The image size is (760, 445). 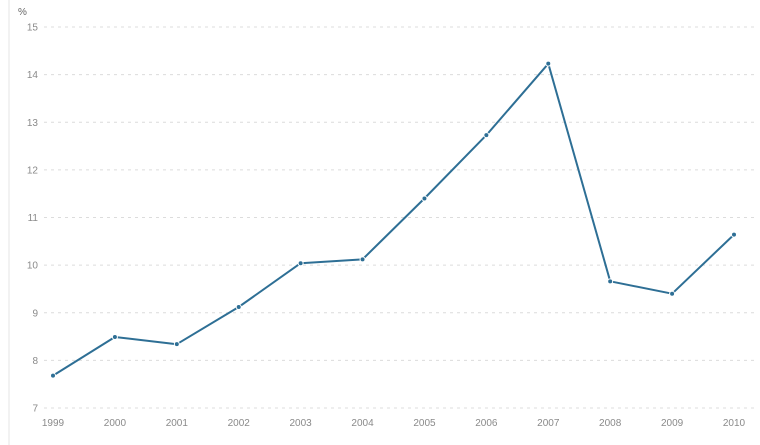 What do you see at coordinates (548, 423) in the screenshot?
I see `x-tick-label: 2007` at bounding box center [548, 423].